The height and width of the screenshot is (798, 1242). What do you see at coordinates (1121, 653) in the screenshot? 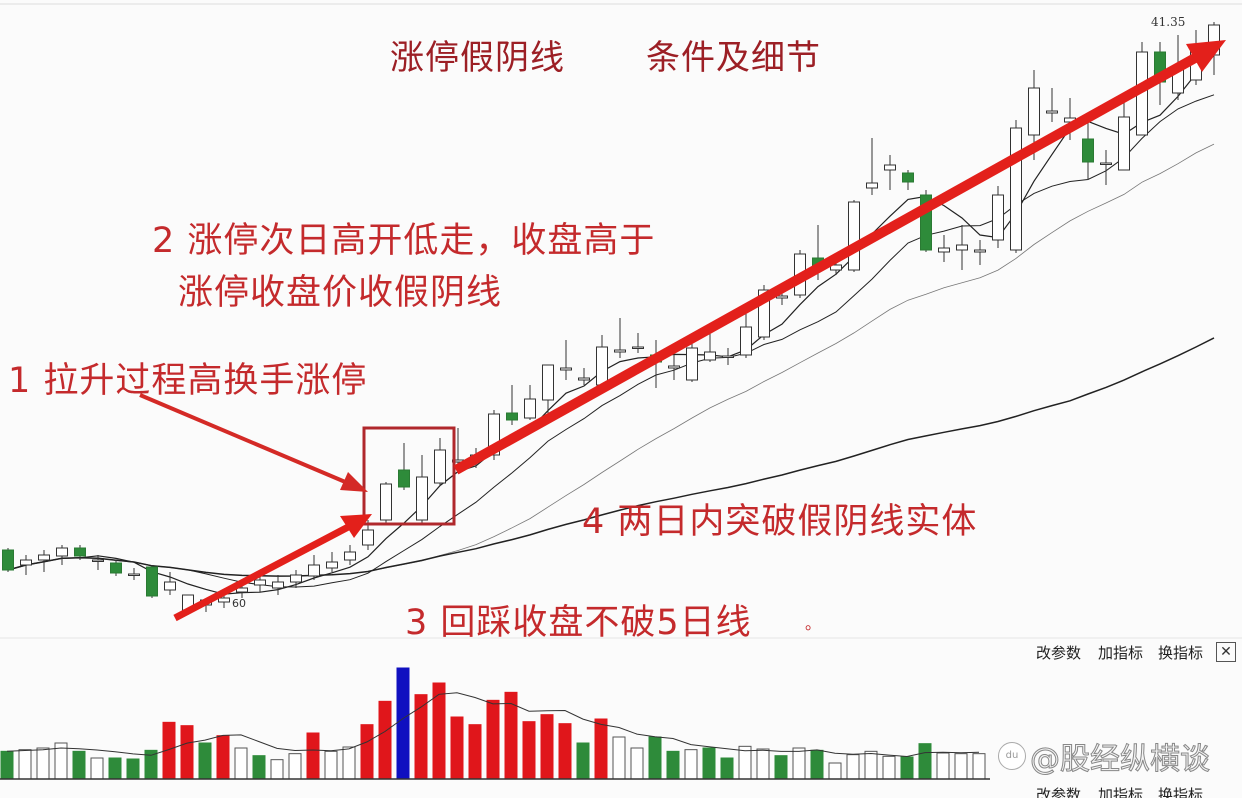
I see `add-indicator-button: 加指标` at bounding box center [1121, 653].